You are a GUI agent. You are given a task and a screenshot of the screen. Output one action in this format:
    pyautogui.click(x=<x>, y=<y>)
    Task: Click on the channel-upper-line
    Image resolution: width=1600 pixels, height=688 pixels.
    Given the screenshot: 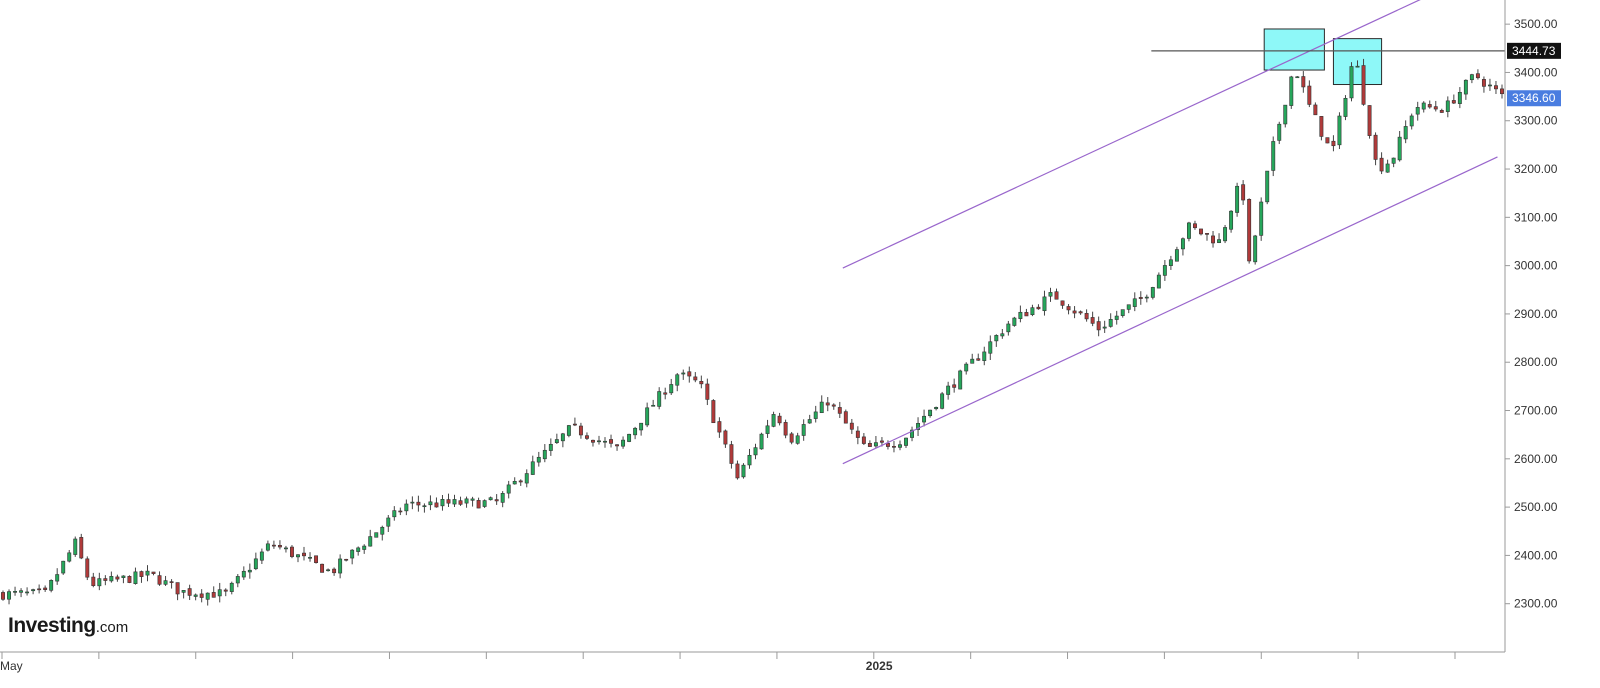 What is the action you would take?
    pyautogui.click(x=1131, y=134)
    